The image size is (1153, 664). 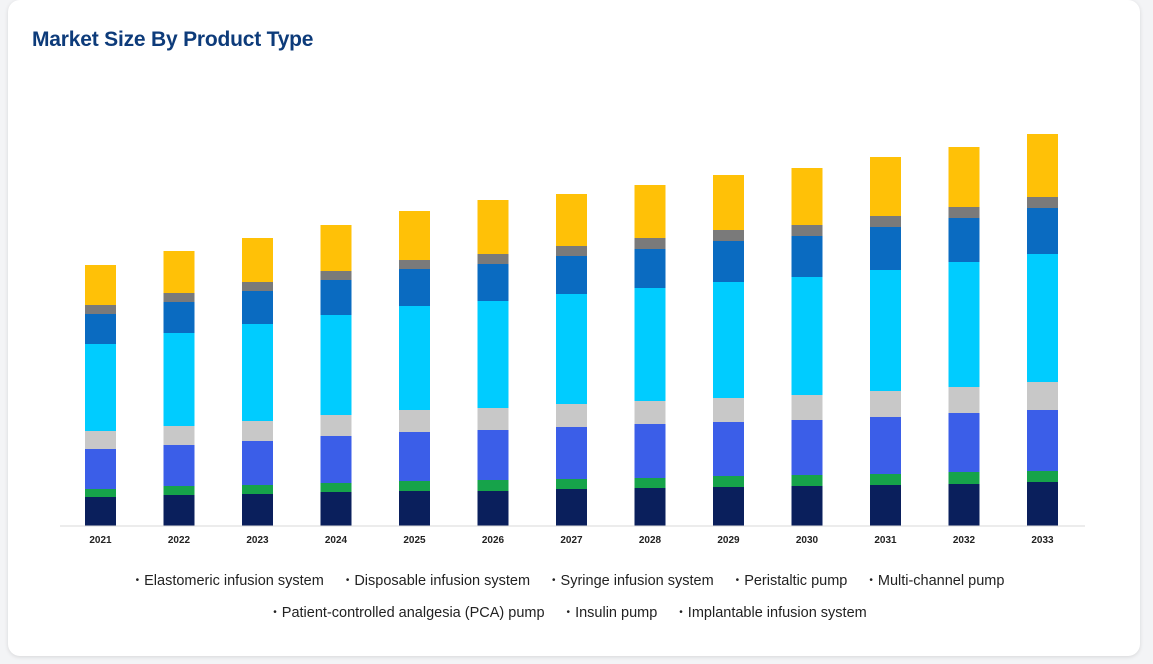 I want to click on x-tick-label: 2028, so click(x=650, y=540).